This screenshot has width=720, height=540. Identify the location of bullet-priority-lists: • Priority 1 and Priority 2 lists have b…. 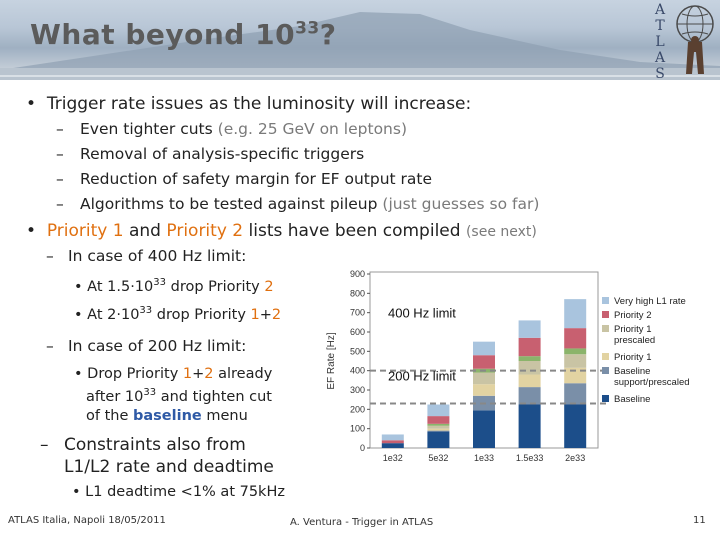
(281, 231).